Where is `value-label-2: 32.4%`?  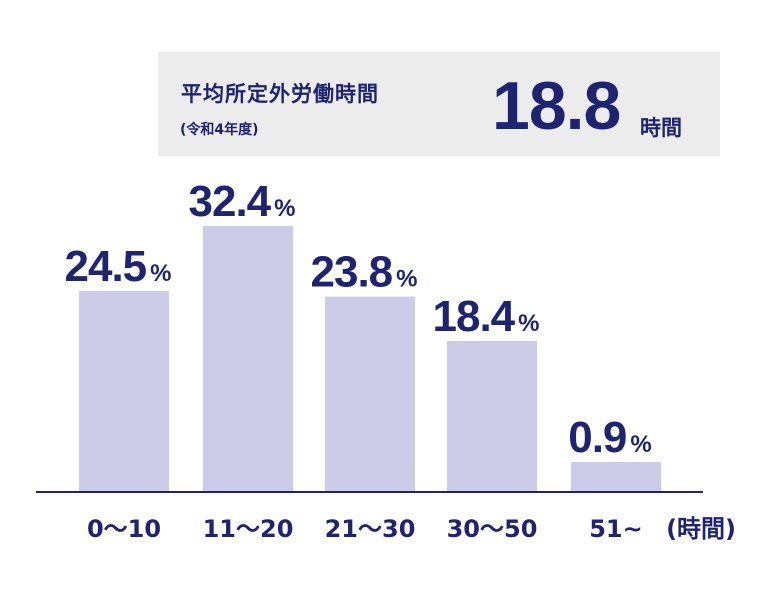 value-label-2: 32.4% is located at coordinates (242, 201).